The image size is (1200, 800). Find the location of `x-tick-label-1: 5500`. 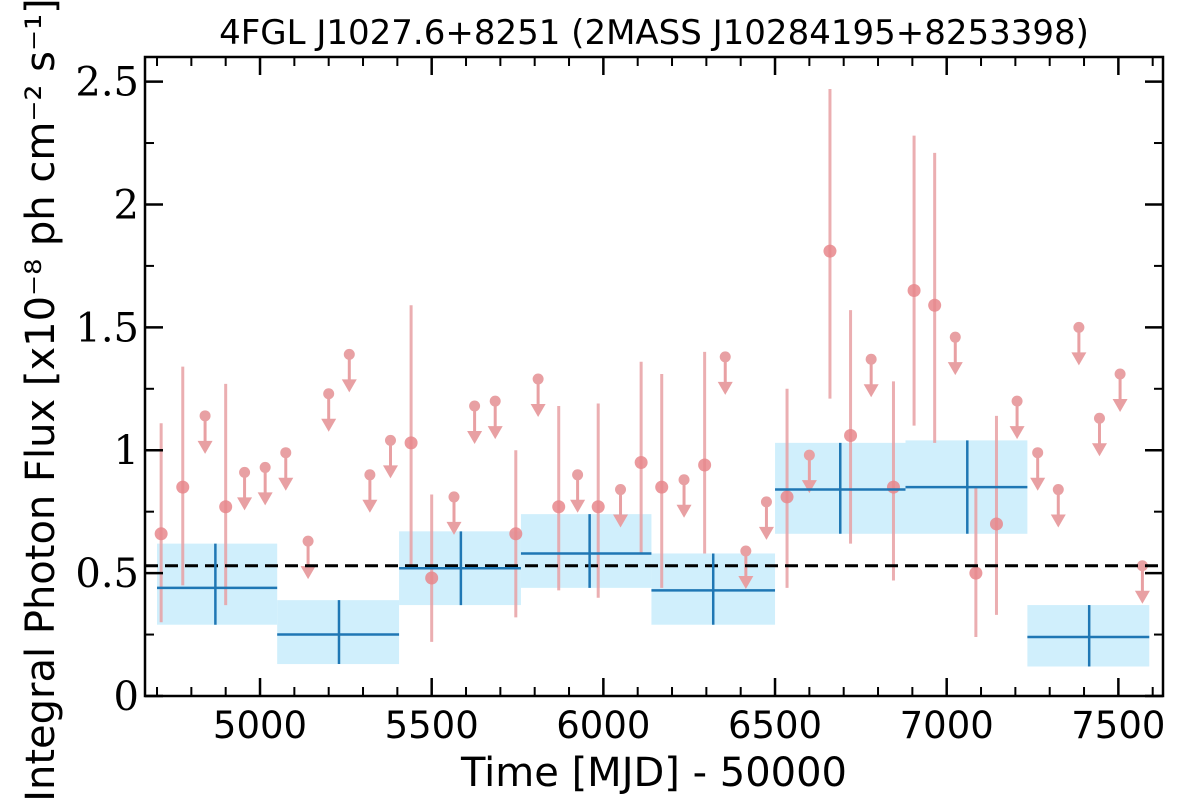

x-tick-label-1: 5500 is located at coordinates (432, 725).